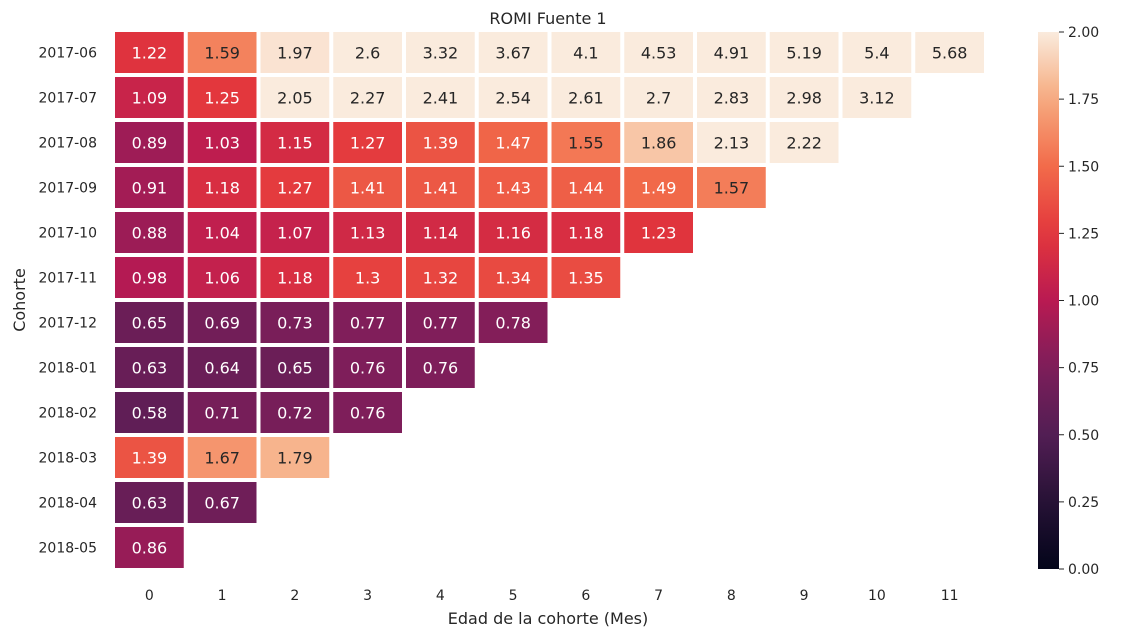  I want to click on cell-value-label: 0.67, so click(222, 503).